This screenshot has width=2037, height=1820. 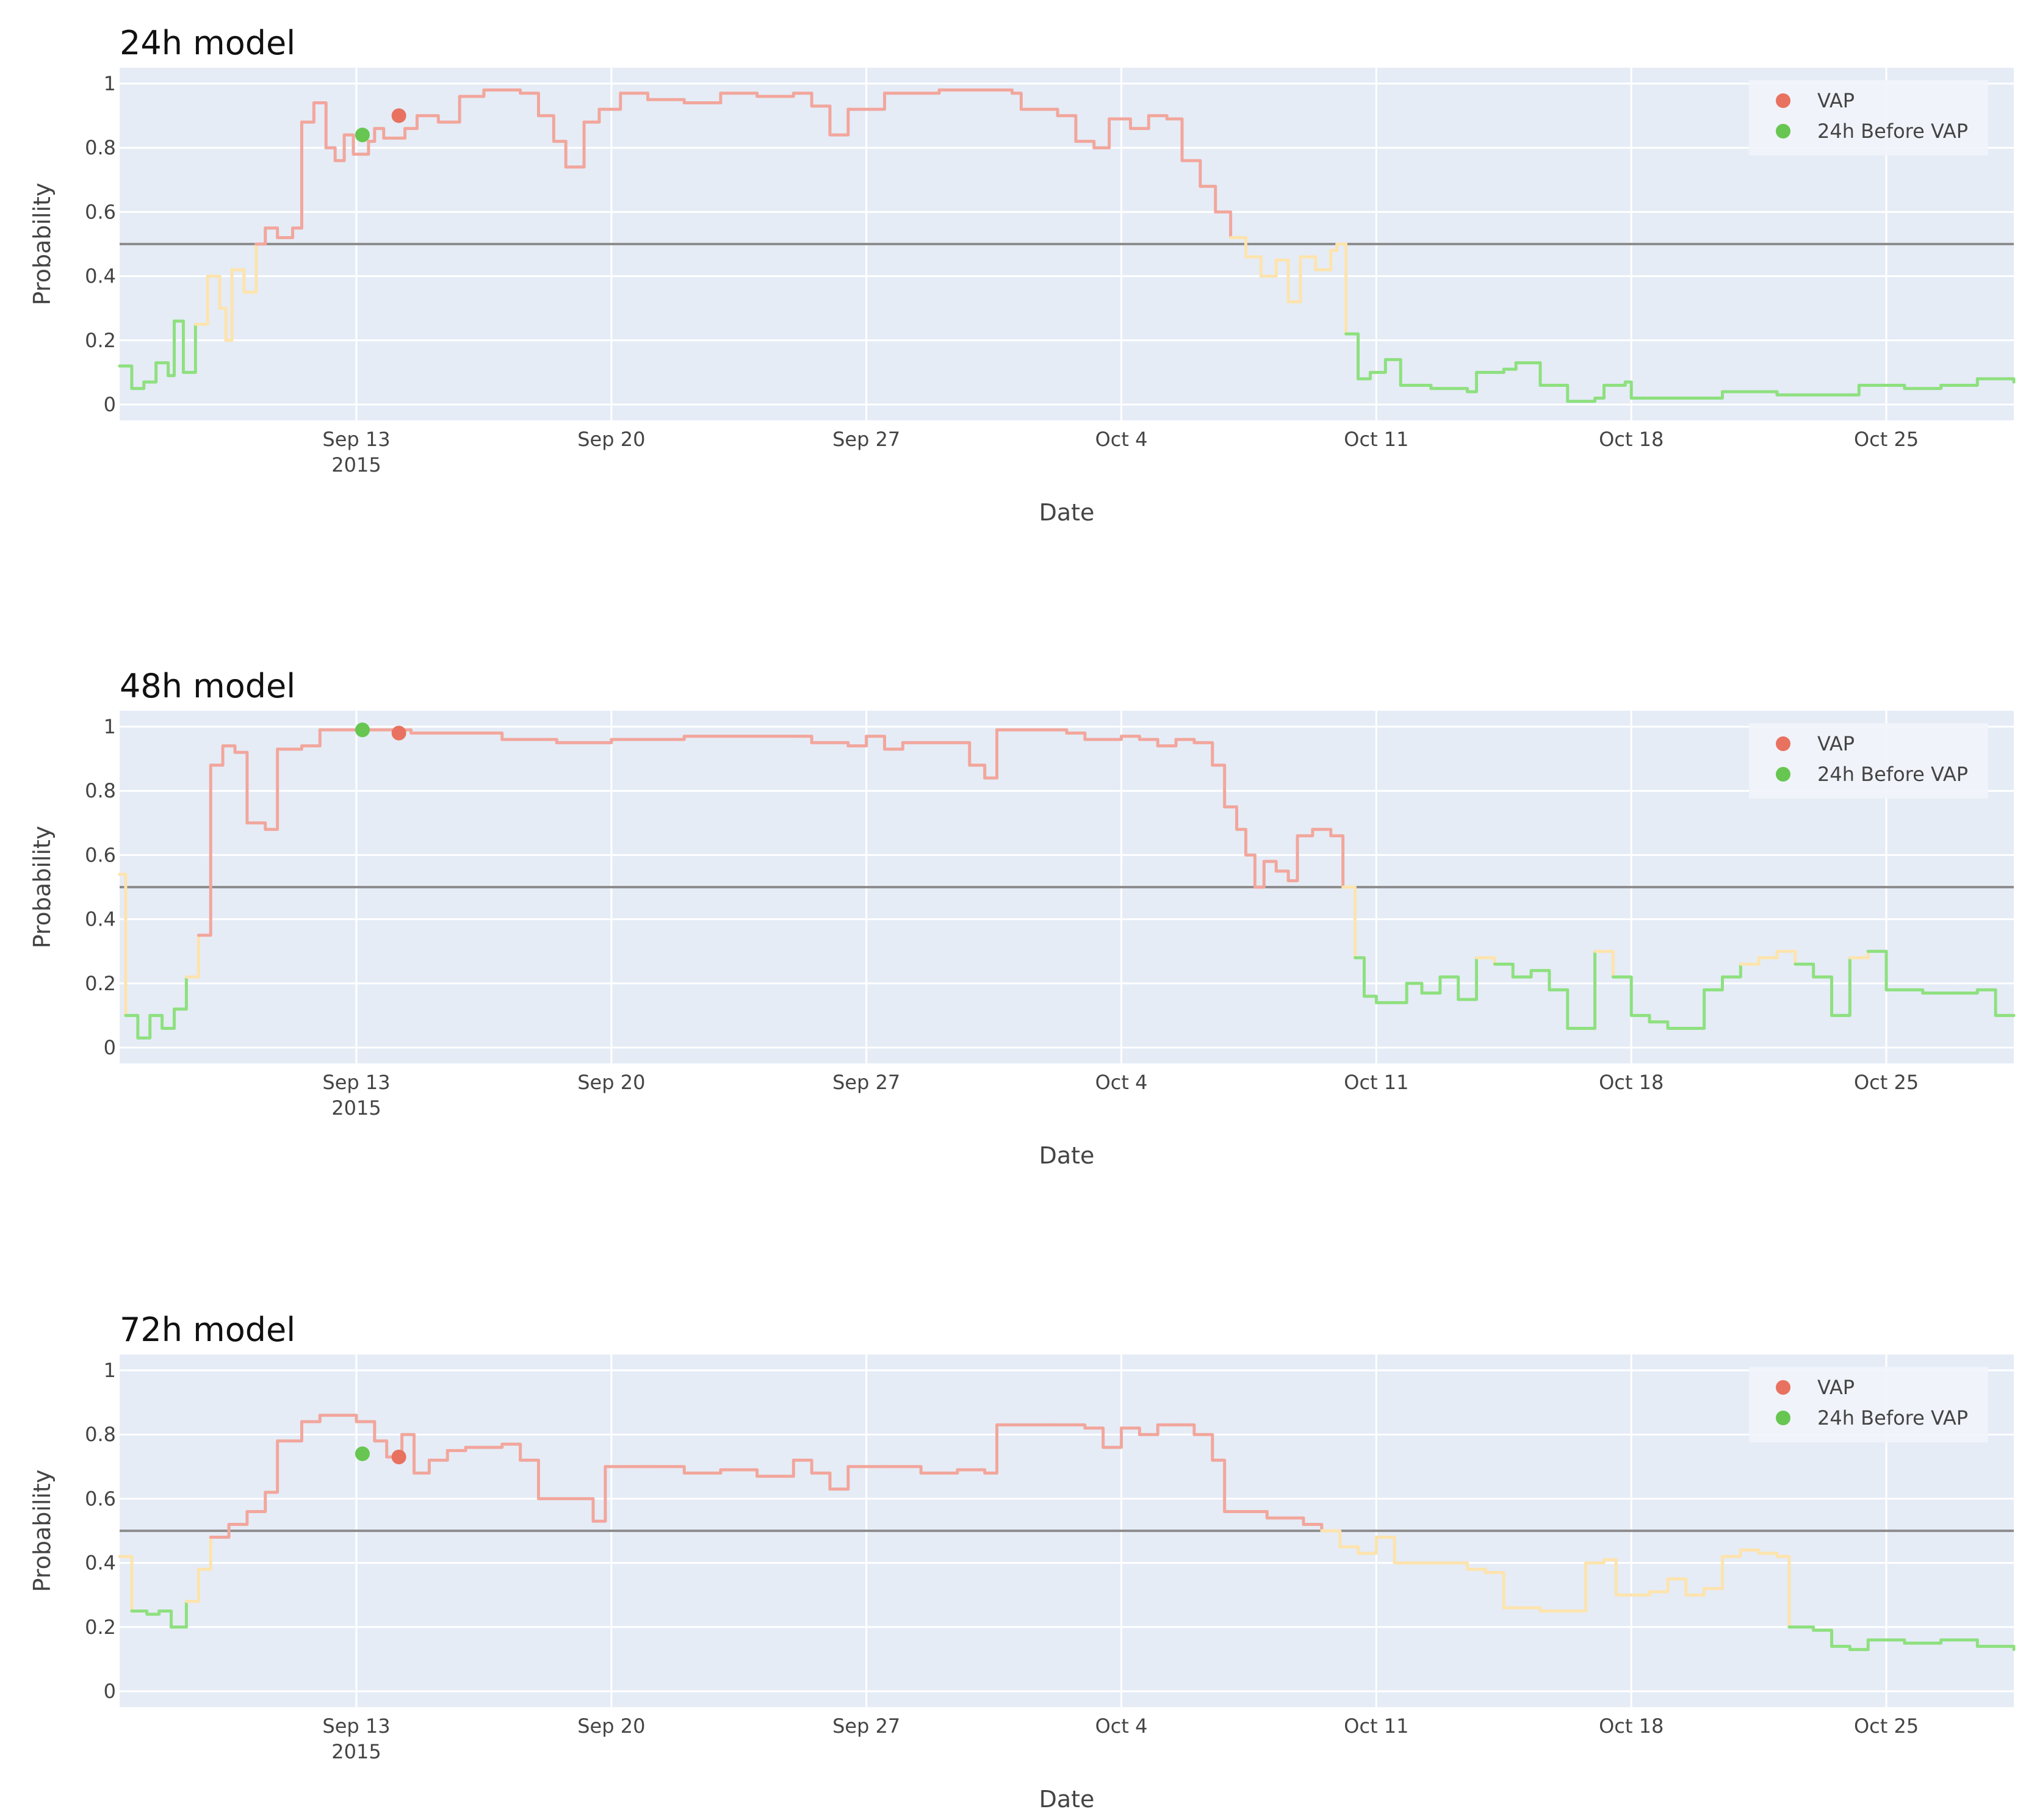 What do you see at coordinates (1631, 1082) in the screenshot?
I see `x-tick-label: Oct 18` at bounding box center [1631, 1082].